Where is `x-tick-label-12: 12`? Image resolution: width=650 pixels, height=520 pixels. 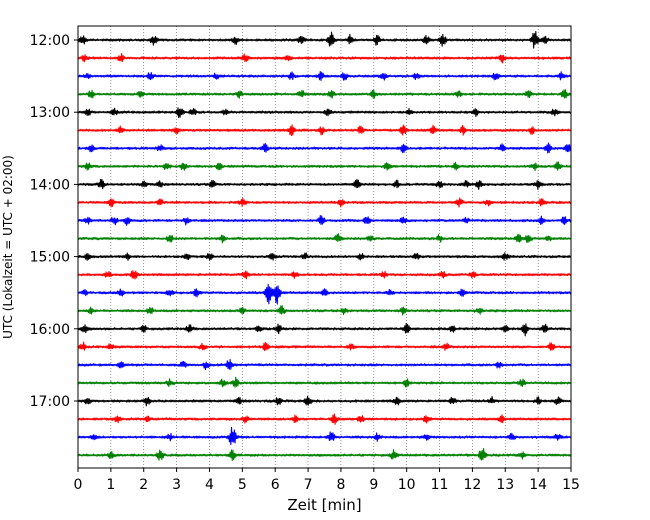
x-tick-label-12: 12 is located at coordinates (472, 485).